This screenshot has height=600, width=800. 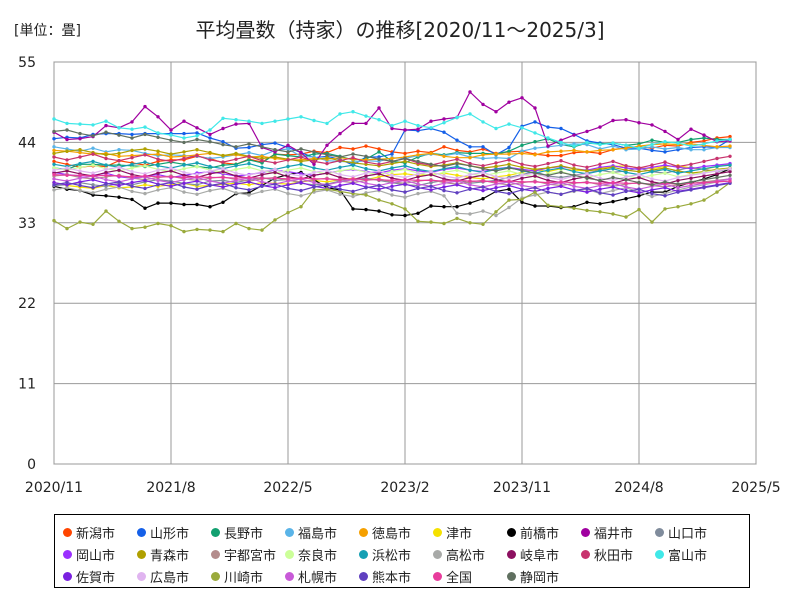 What do you see at coordinates (174, 554) in the screenshot?
I see `legend-item: 青森市` at bounding box center [174, 554].